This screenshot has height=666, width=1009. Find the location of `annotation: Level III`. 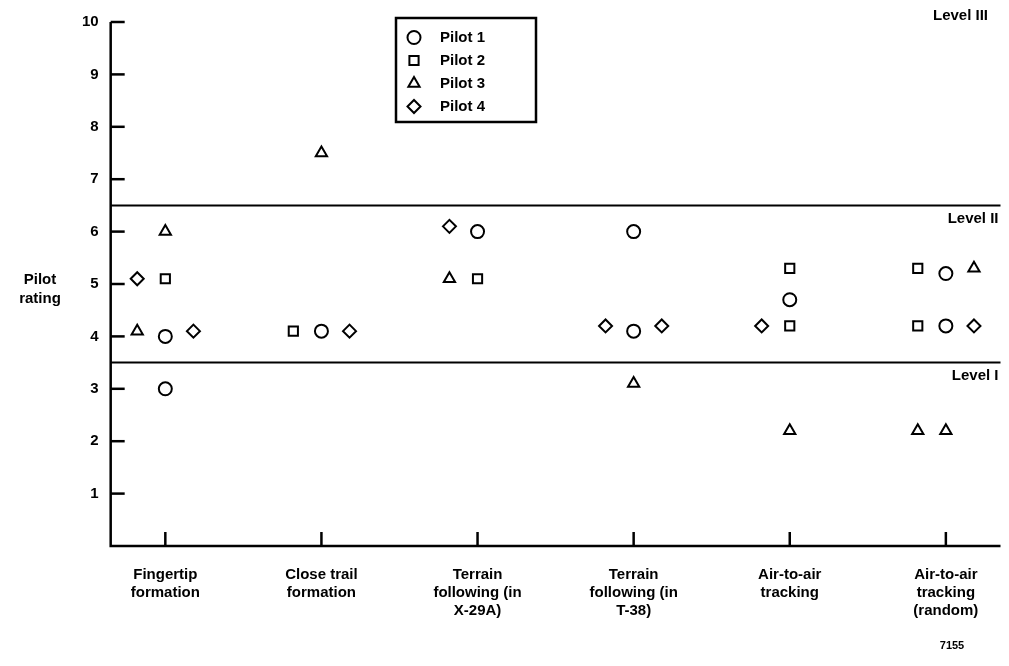

annotation: Level III is located at coordinates (960, 14).